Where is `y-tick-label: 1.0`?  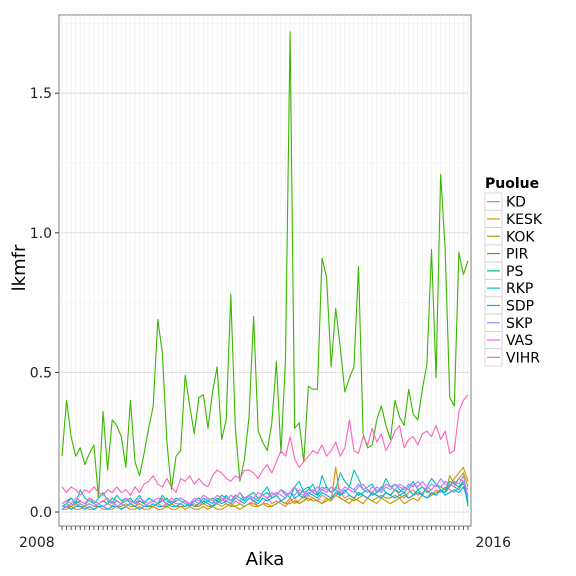
y-tick-label: 1.0 is located at coordinates (41, 234).